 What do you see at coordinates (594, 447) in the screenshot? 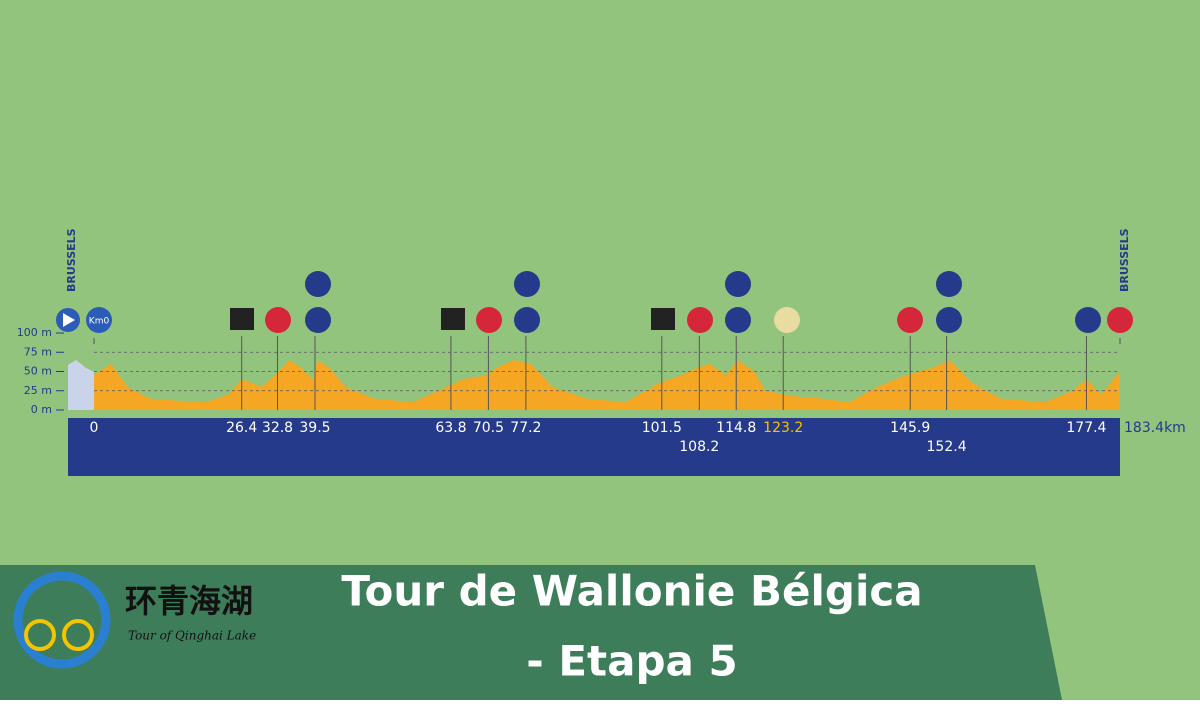
I see `km-band` at bounding box center [594, 447].